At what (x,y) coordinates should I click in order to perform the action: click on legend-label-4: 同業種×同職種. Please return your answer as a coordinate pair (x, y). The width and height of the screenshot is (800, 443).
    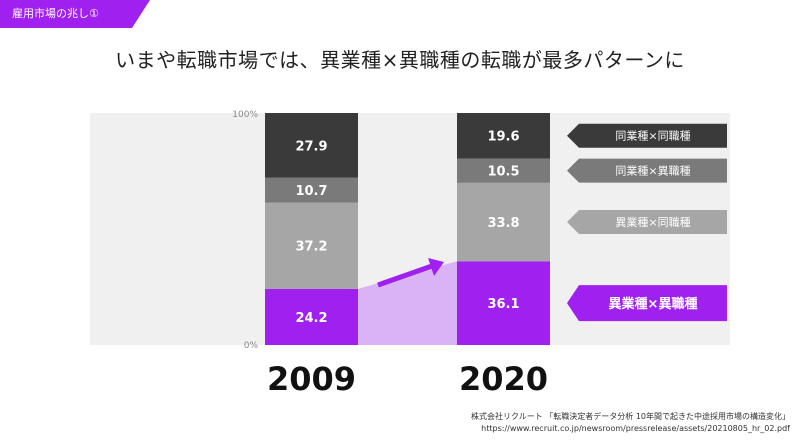
    Looking at the image, I should click on (652, 136).